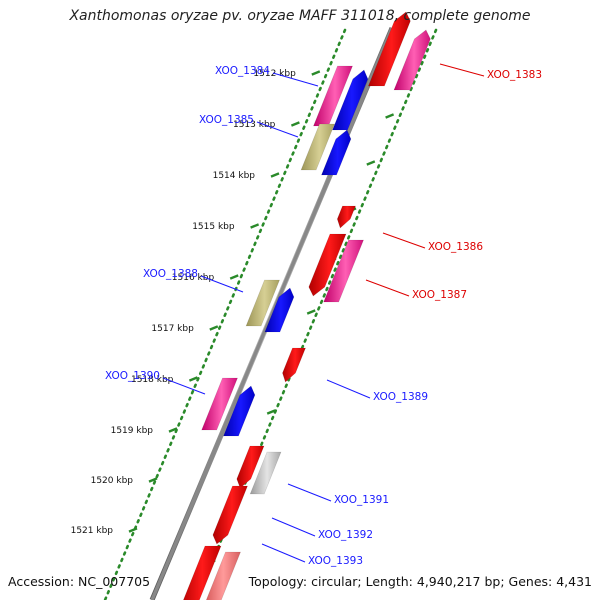 The height and width of the screenshot is (600, 600). I want to click on gene-label-XOO_1387: XOO_1387, so click(416, 290).